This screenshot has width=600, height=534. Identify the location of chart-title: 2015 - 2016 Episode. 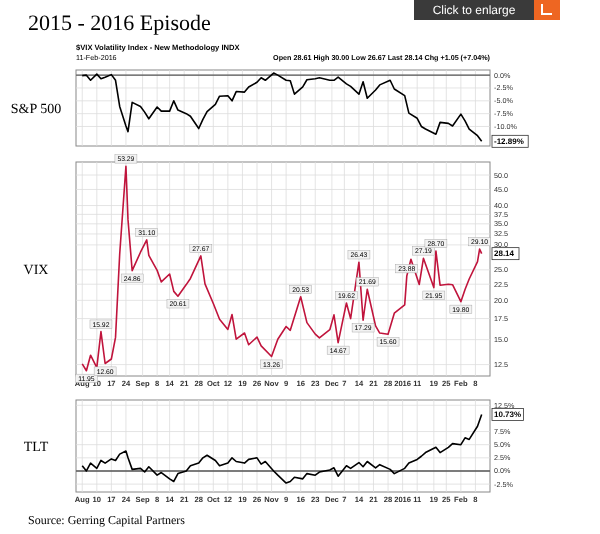
(119, 24).